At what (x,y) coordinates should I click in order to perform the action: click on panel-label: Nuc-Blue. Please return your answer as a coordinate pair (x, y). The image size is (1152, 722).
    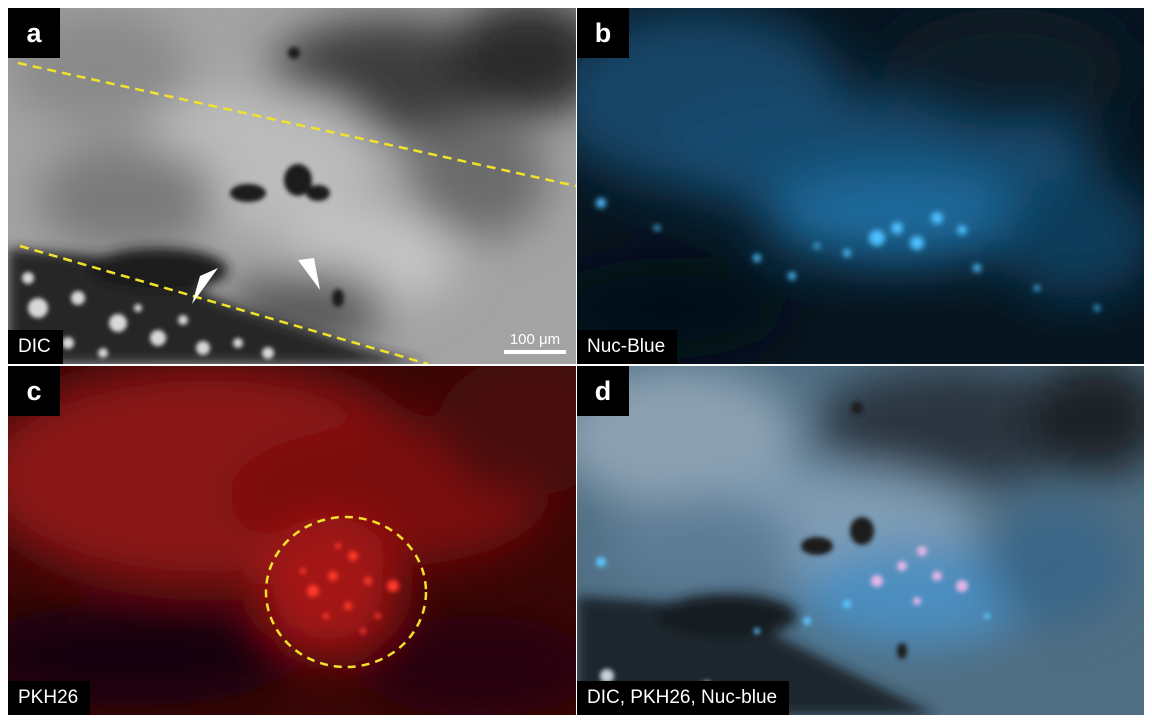
    Looking at the image, I should click on (627, 347).